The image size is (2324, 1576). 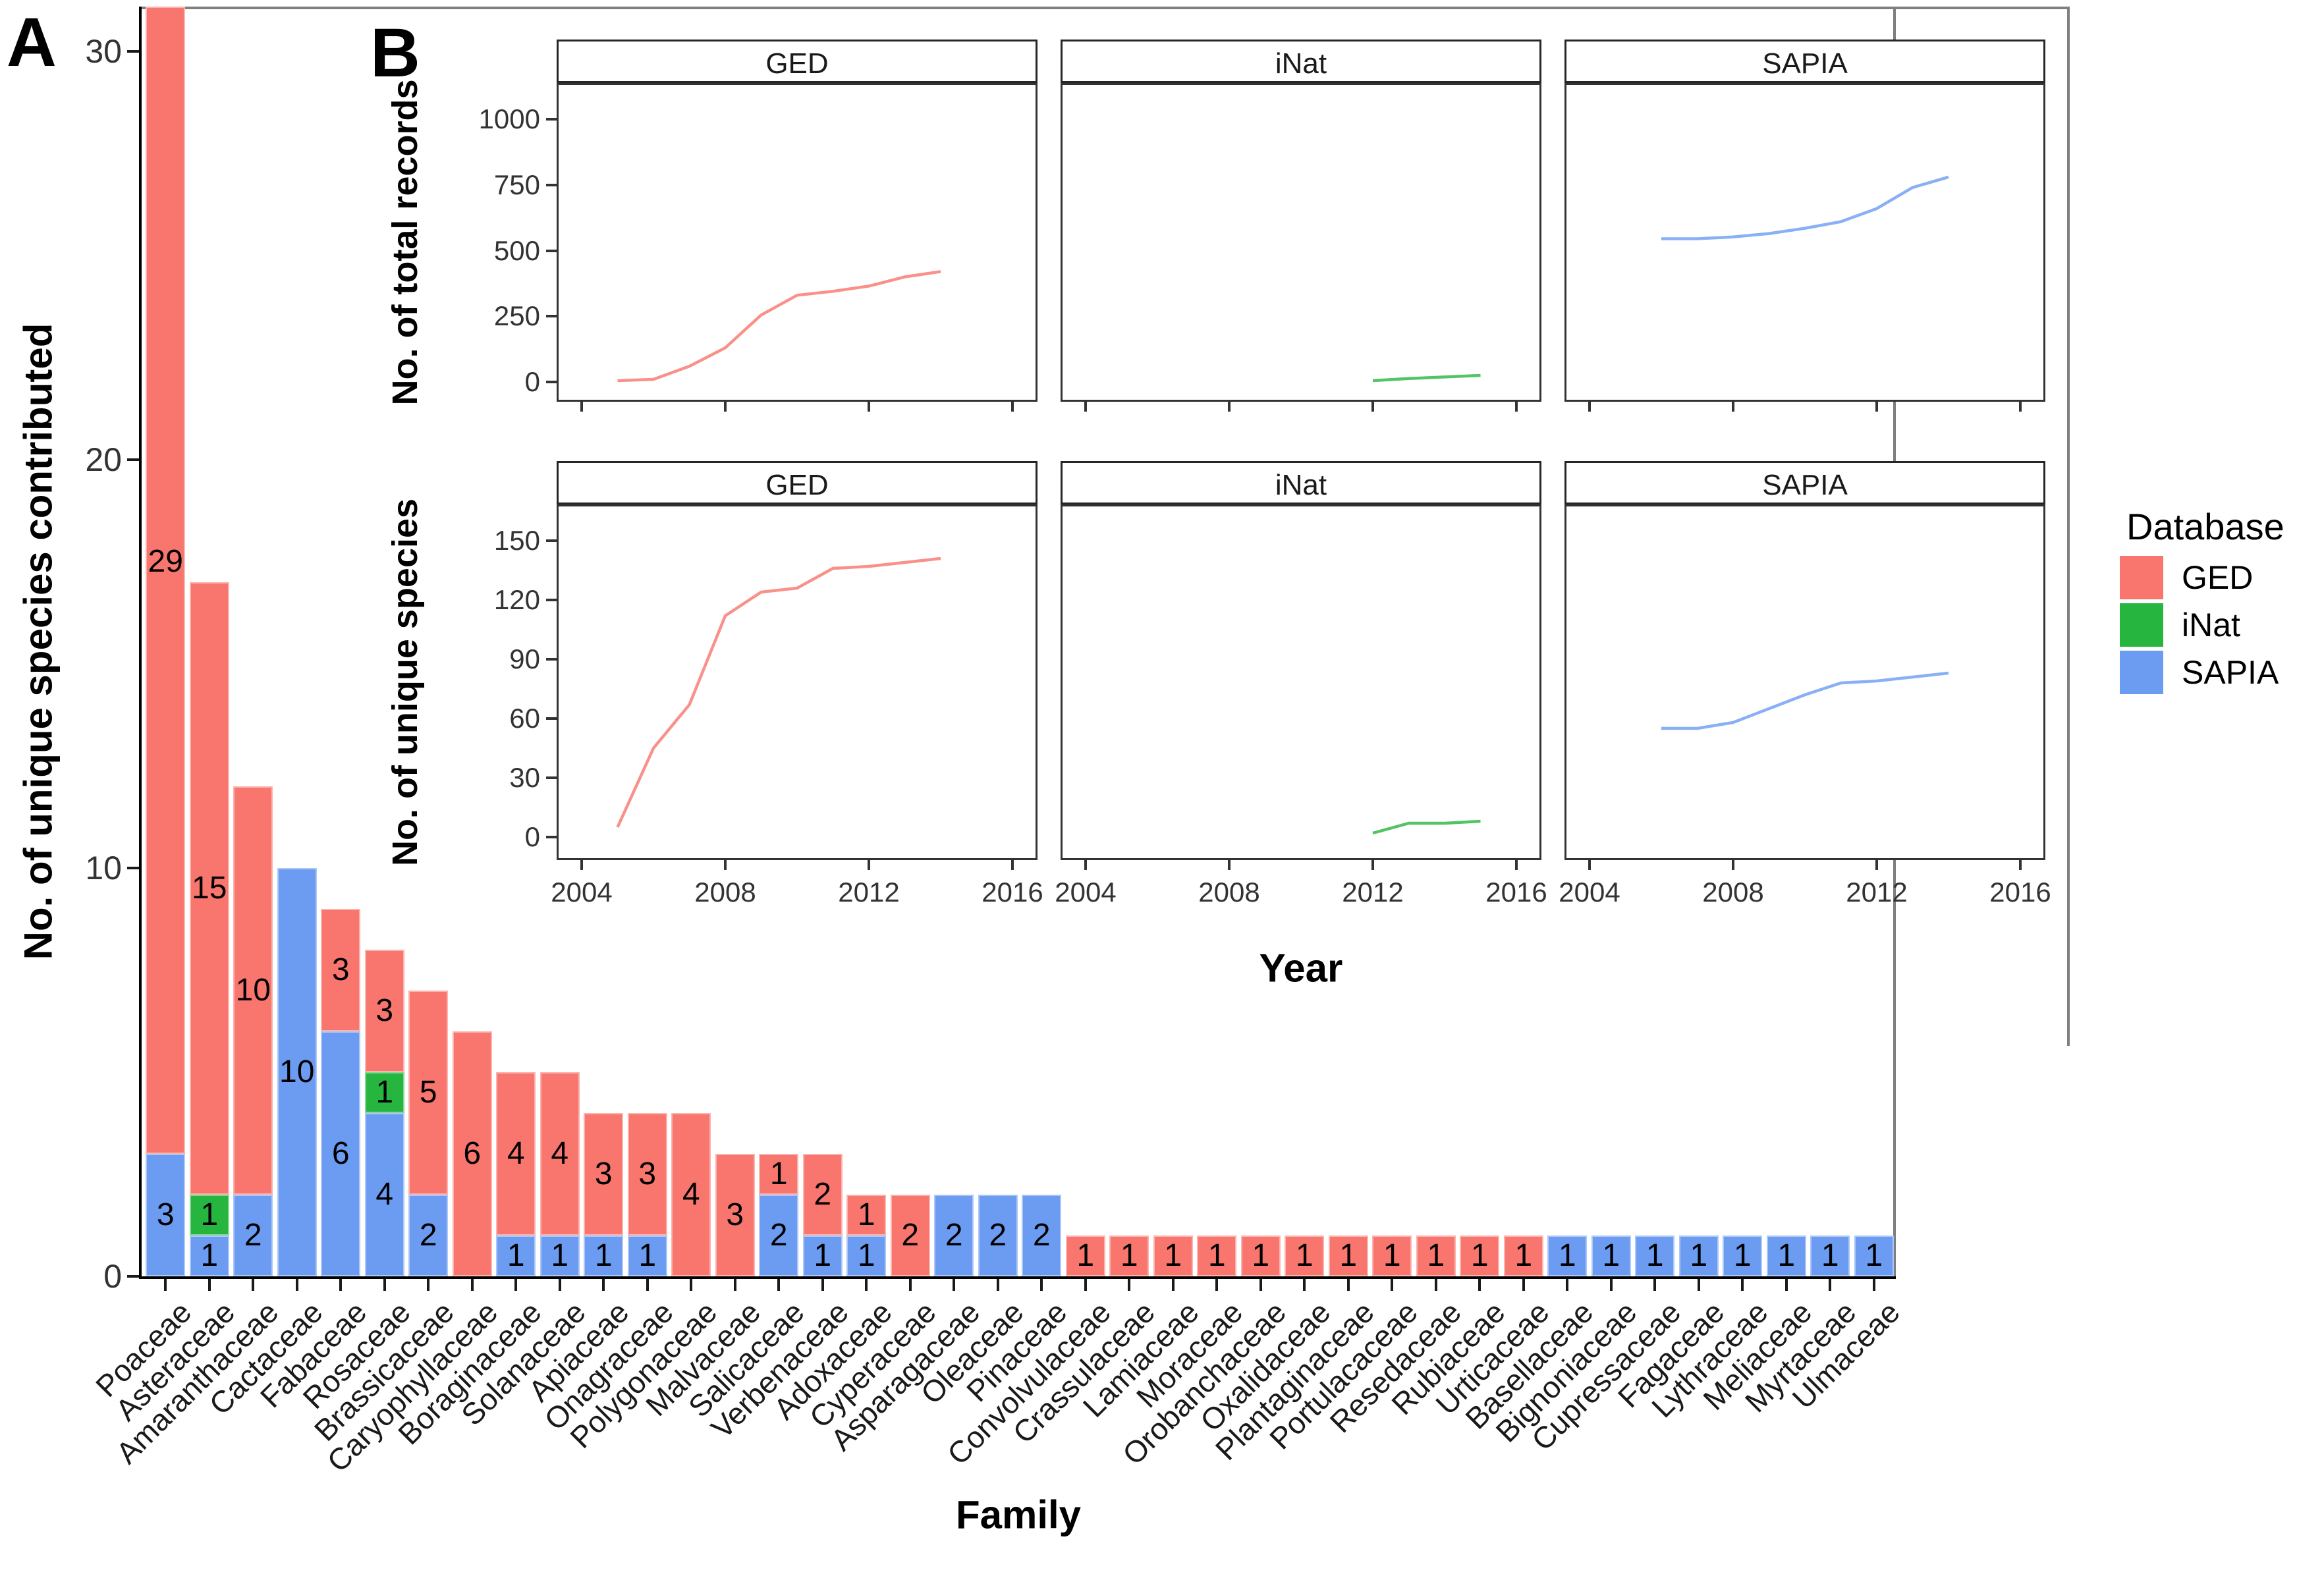 I want to click on bar-segment-sapia-solanaceae, so click(x=560, y=1256).